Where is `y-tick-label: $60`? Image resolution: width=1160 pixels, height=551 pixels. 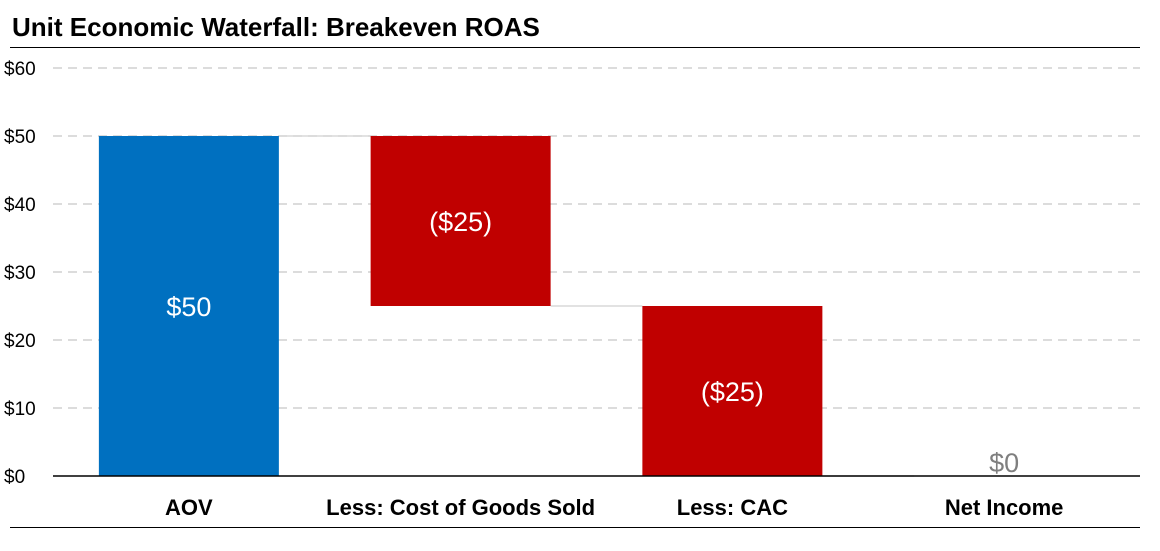
y-tick-label: $60 is located at coordinates (20, 69).